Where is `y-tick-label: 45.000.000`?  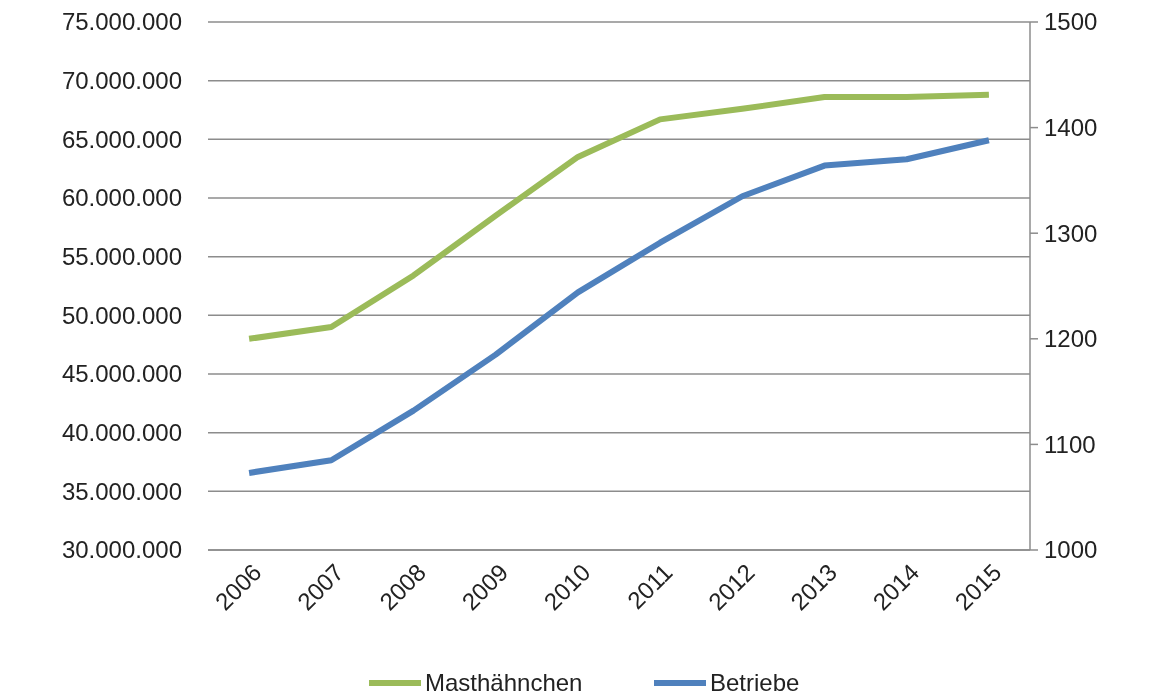 y-tick-label: 45.000.000 is located at coordinates (121, 374).